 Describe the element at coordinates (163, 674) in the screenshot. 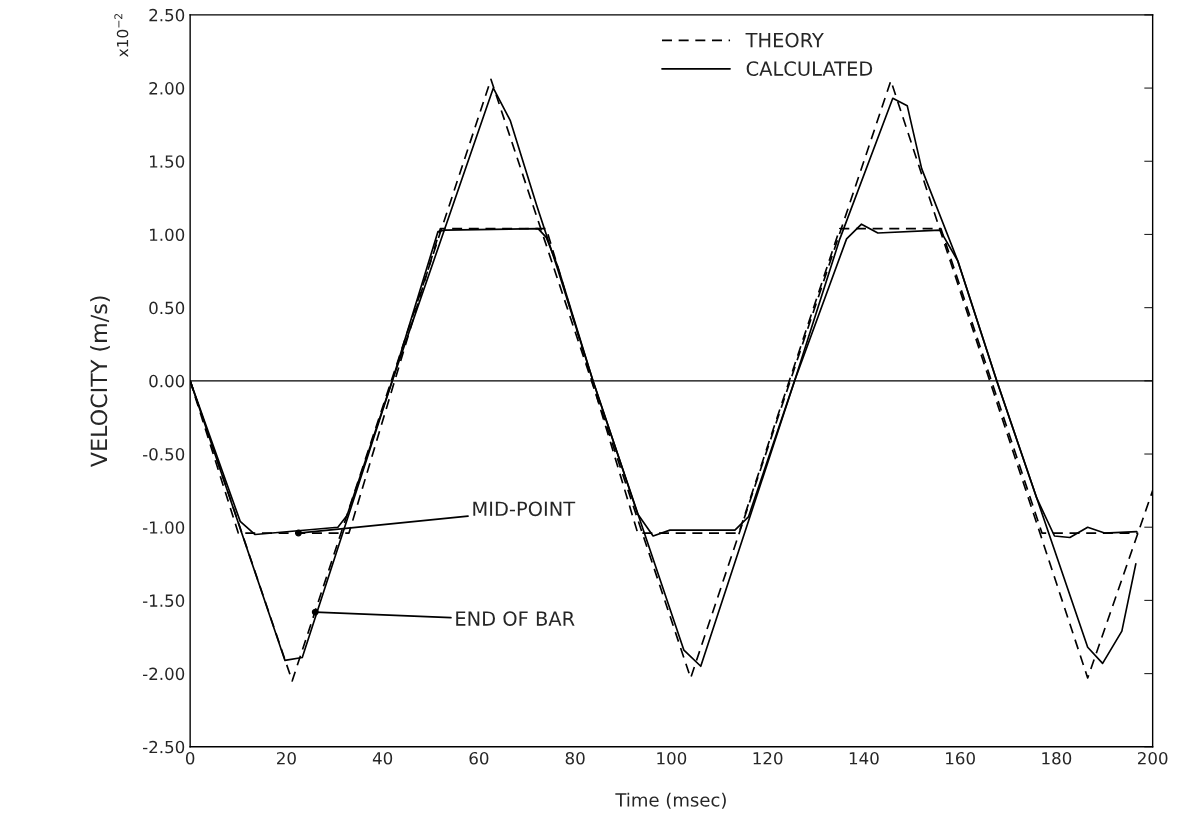

I see `y-tick-label: -2.00` at that location.